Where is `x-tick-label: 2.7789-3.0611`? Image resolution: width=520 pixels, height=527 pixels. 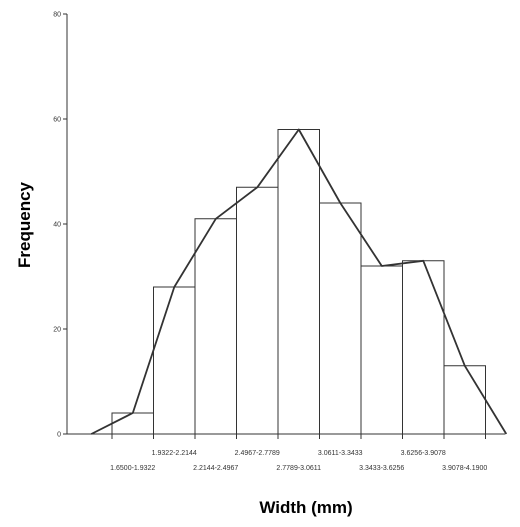
x-tick-label: 2.7789-3.0611 is located at coordinates (298, 468).